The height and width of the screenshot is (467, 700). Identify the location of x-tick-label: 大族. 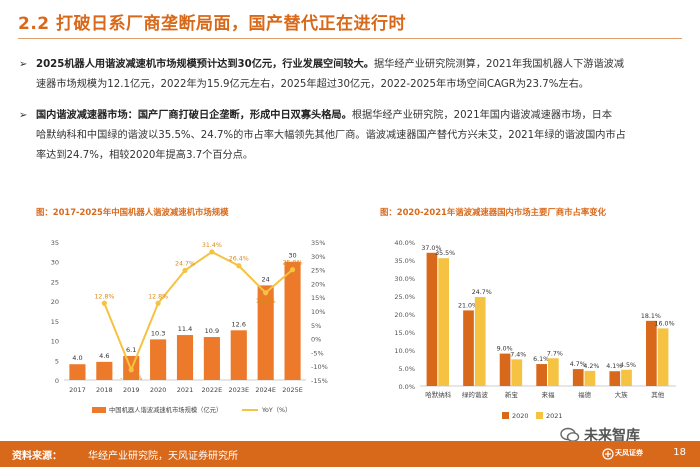
(622, 394).